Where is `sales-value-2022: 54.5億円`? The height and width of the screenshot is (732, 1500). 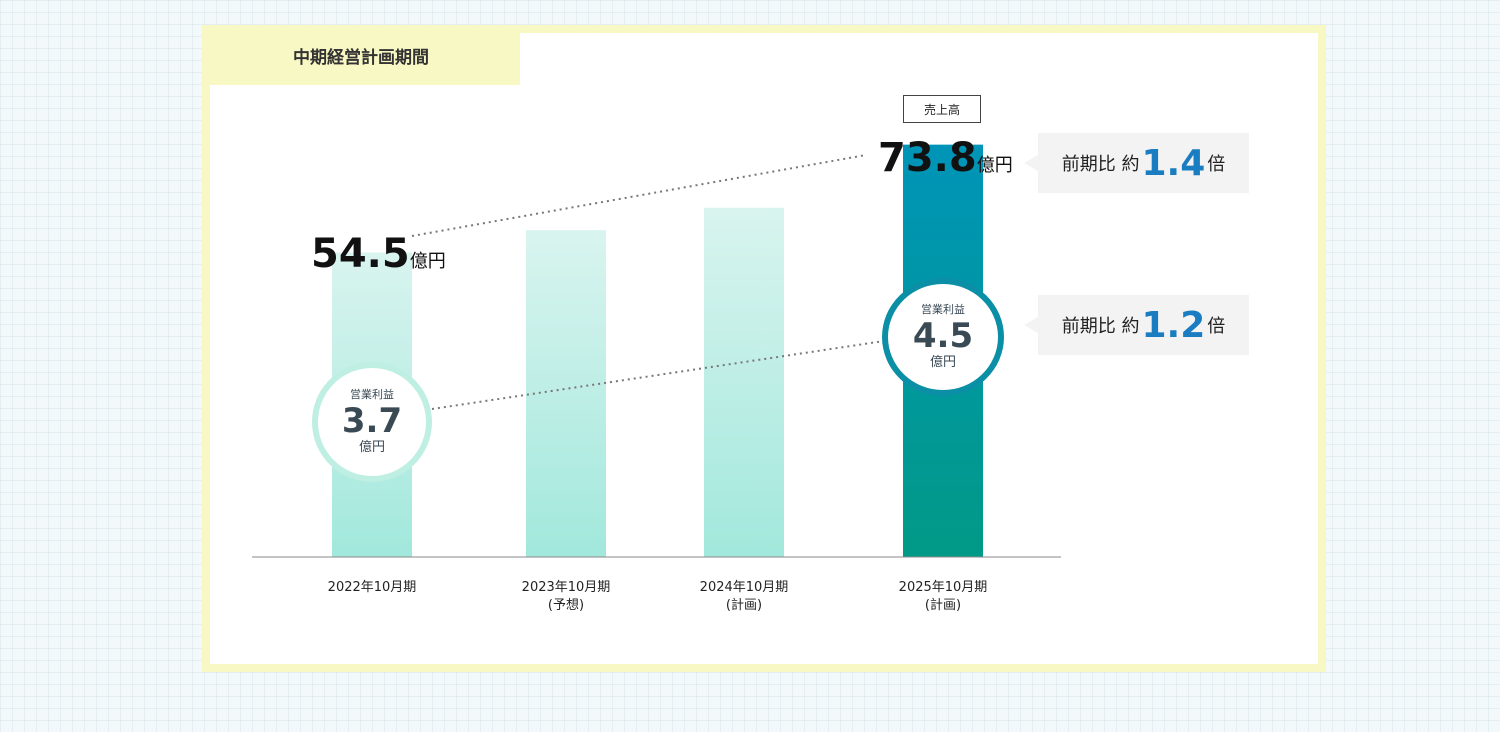
sales-value-2022: 54.5億円 is located at coordinates (378, 254).